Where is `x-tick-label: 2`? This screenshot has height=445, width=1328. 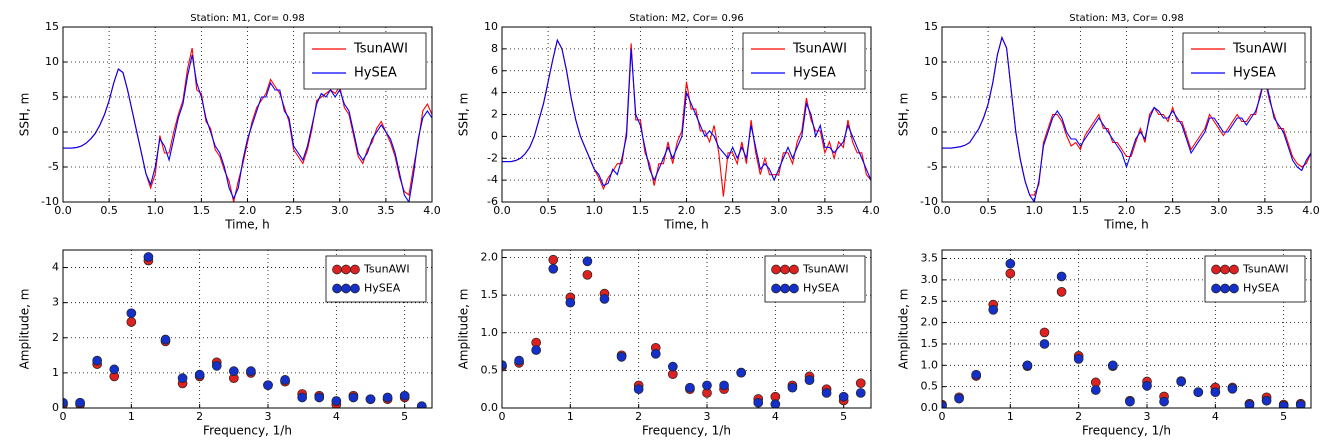 x-tick-label: 2 is located at coordinates (638, 416).